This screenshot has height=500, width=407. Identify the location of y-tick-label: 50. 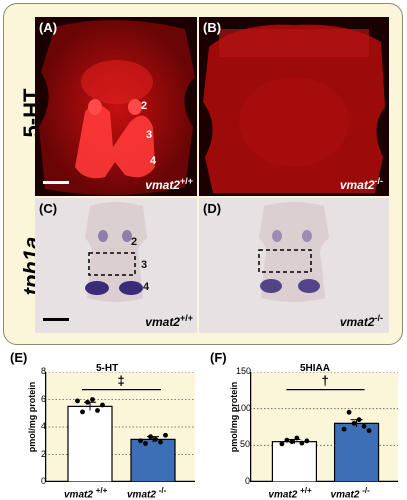
(244, 444).